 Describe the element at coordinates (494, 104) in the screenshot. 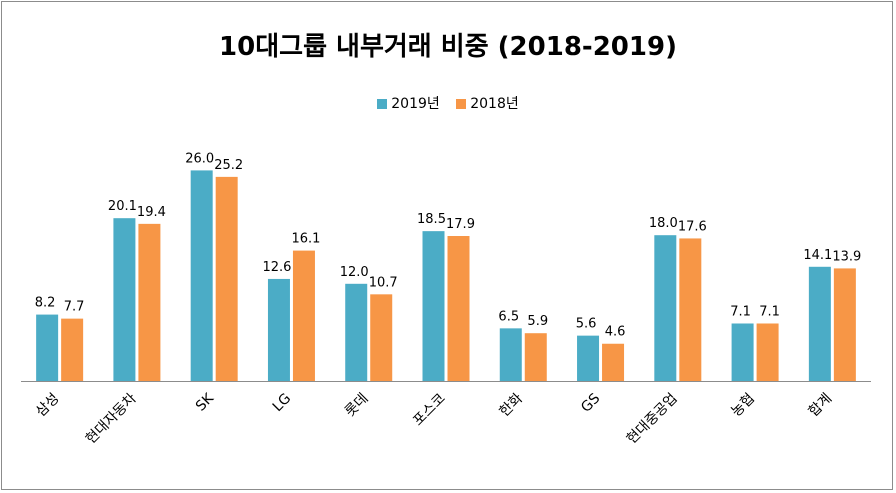

I see `legend-label-2018: 2018년` at that location.